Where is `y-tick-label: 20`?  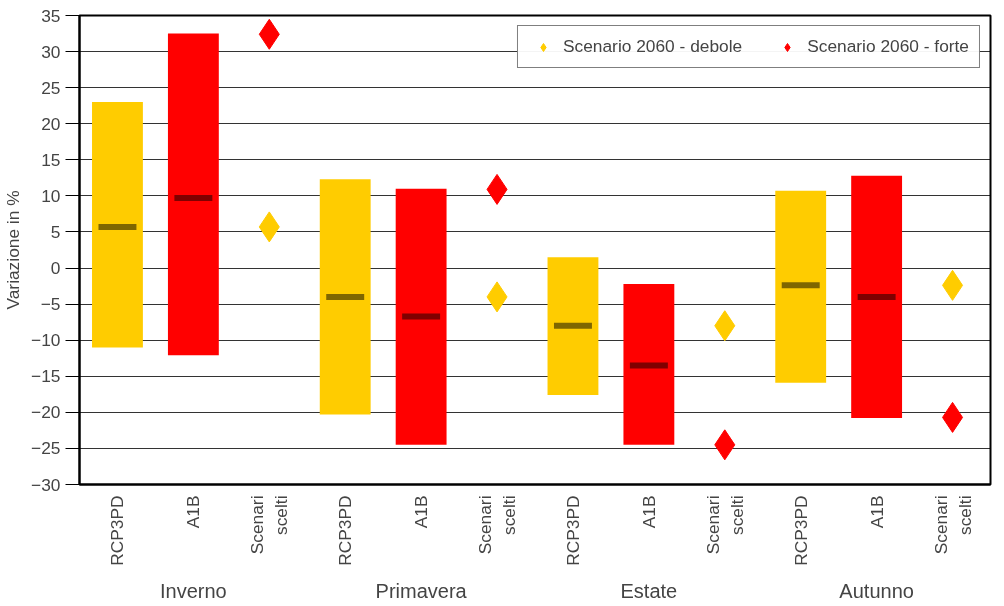
y-tick-label: 20 is located at coordinates (51, 123).